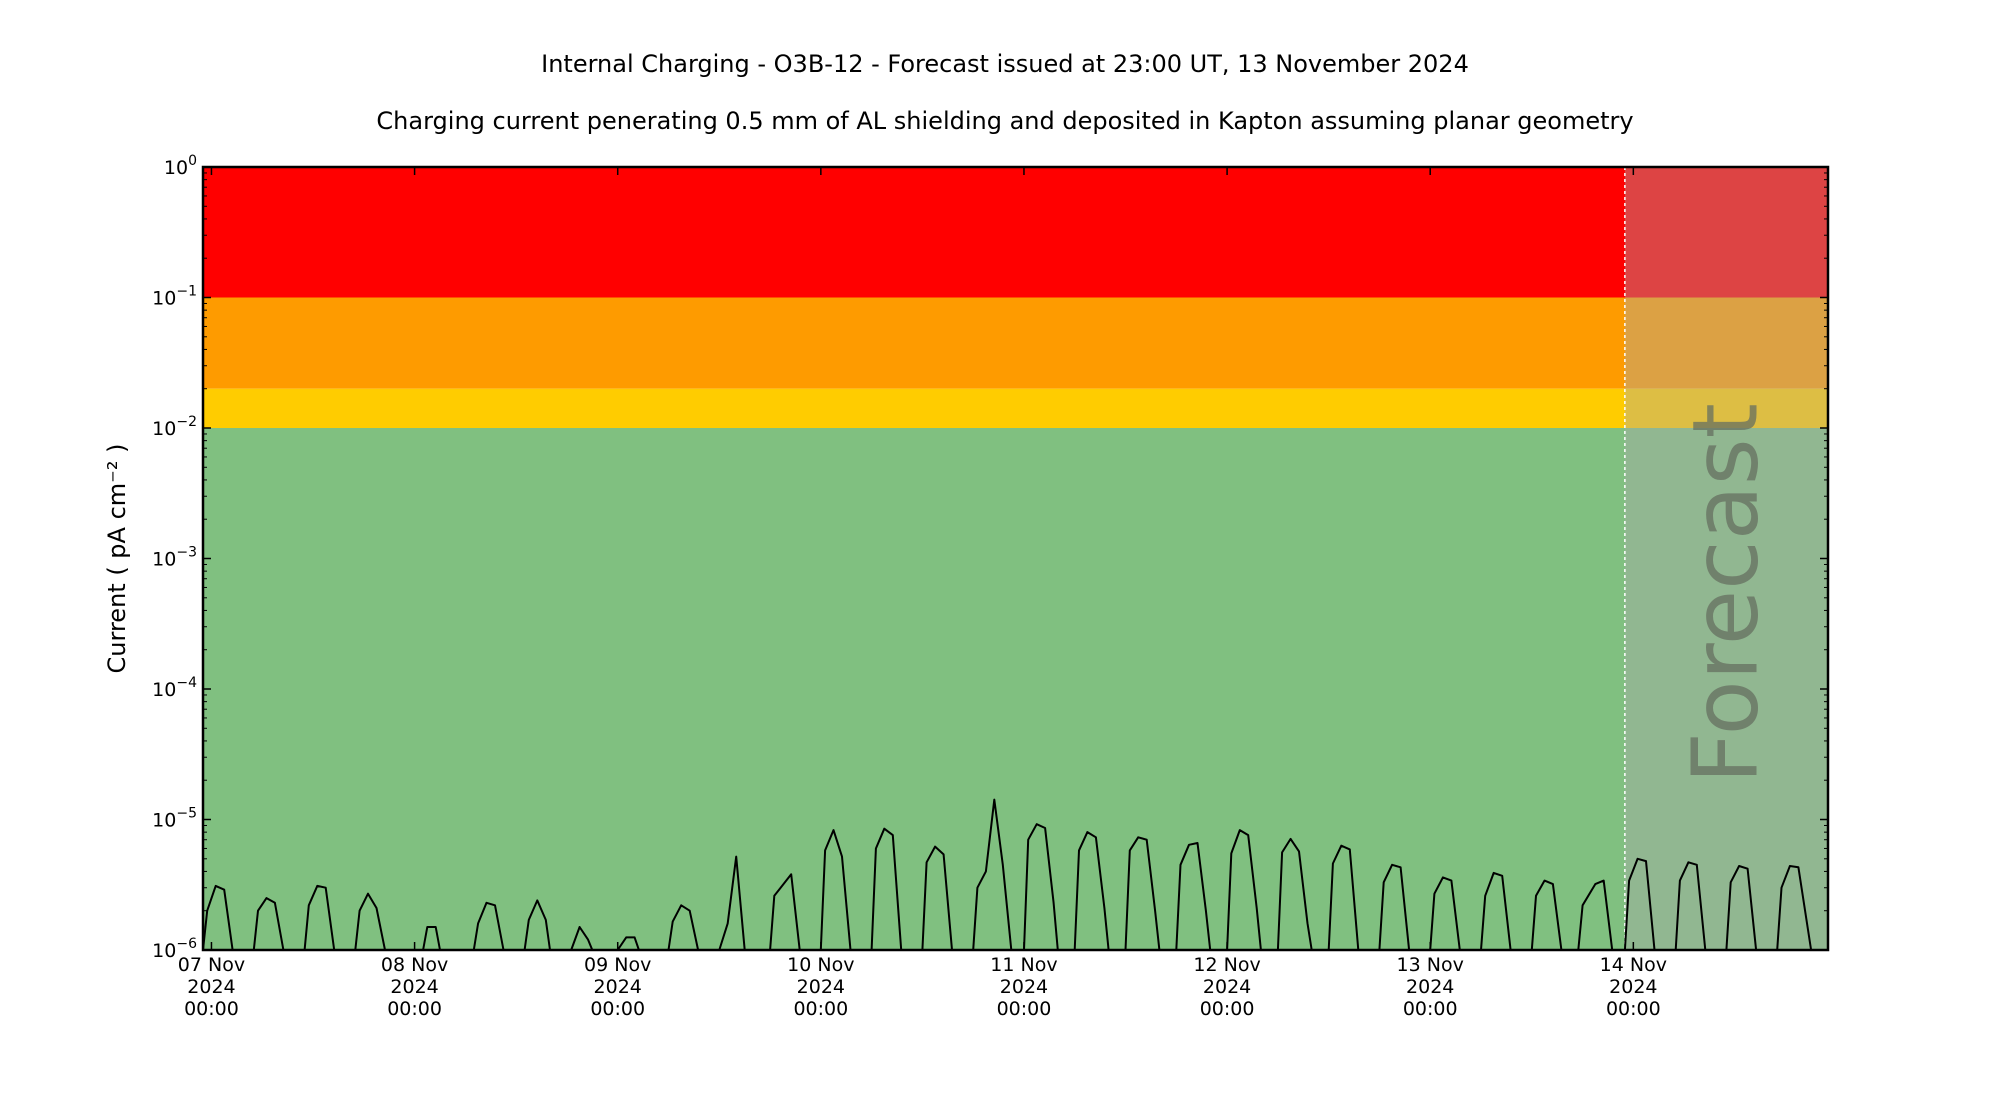 The height and width of the screenshot is (1100, 2000). I want to click on x-tick-label: 14 Nov 2024 00:00, so click(1633, 987).